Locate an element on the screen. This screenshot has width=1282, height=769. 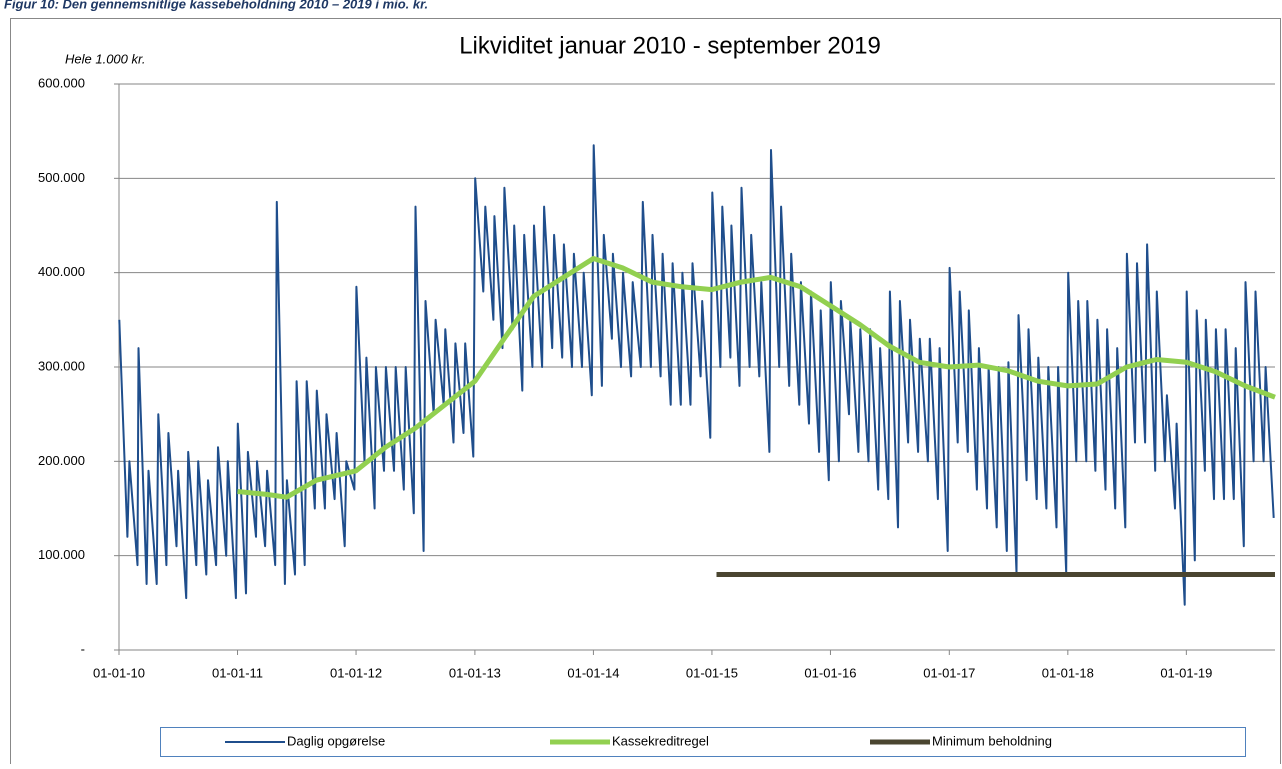
legend-label: Kassekreditregel is located at coordinates (660, 740).